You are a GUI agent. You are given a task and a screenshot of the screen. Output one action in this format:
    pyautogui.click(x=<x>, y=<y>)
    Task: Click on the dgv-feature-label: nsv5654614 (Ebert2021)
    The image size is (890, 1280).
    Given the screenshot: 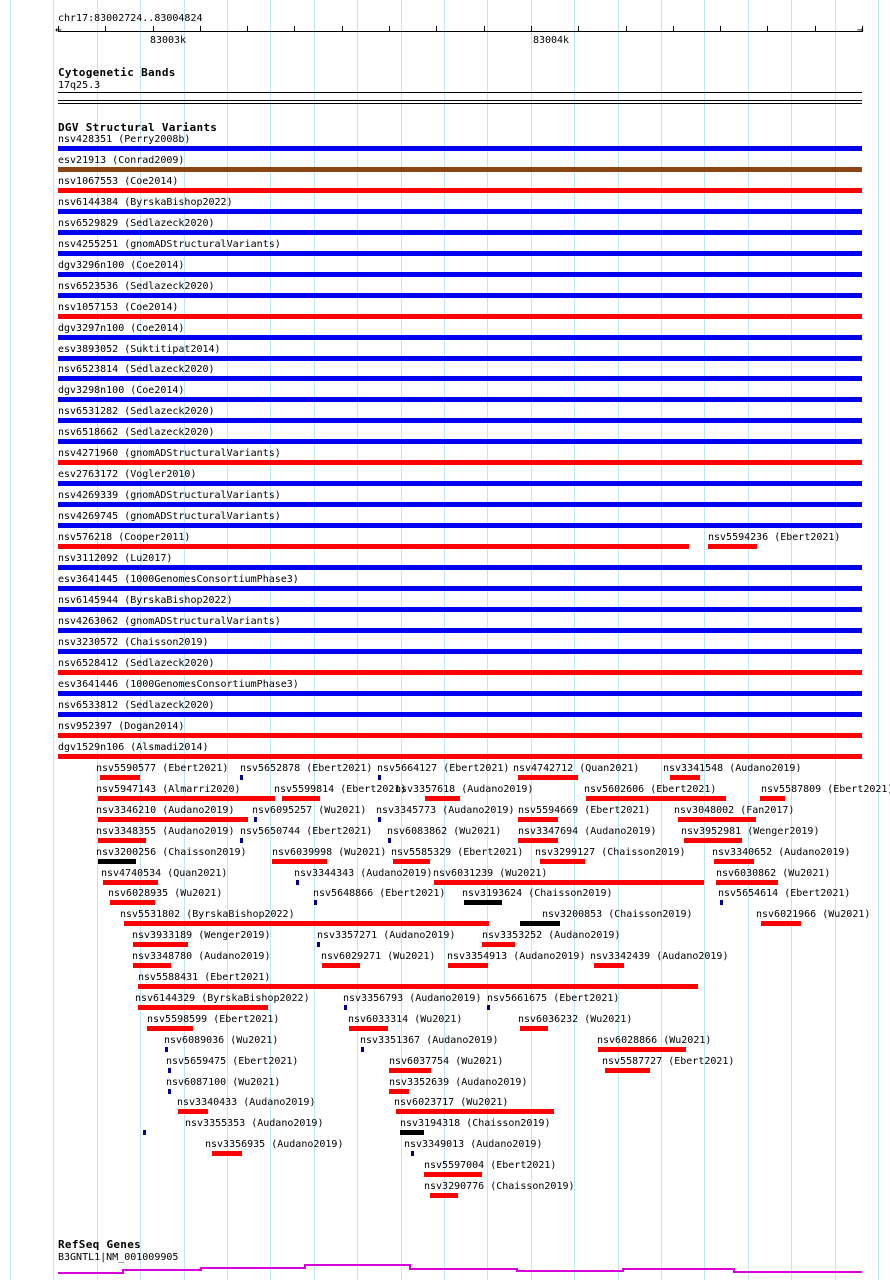 What is the action you would take?
    pyautogui.click(x=784, y=893)
    